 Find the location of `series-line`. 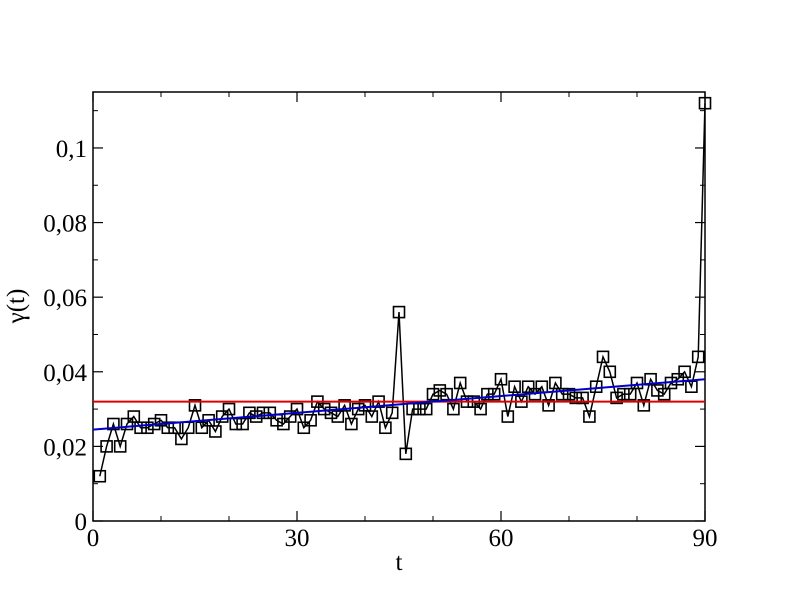

series-line is located at coordinates (399, 404).